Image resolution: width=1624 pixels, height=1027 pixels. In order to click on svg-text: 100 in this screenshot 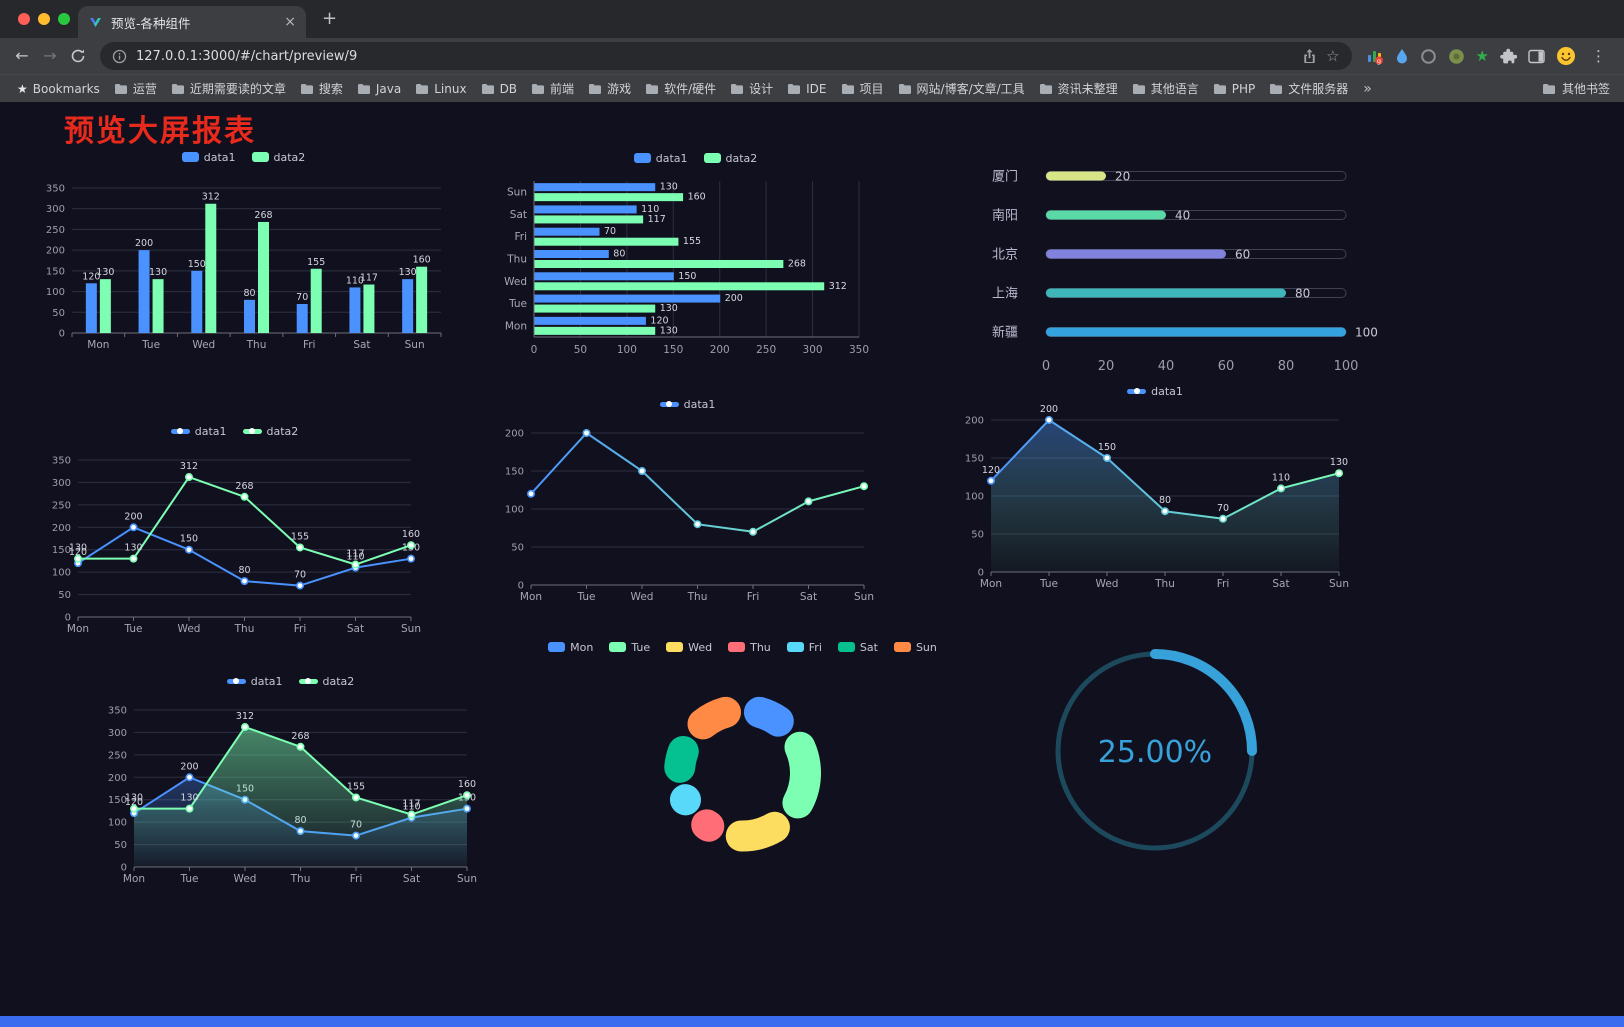, I will do `click(117, 823)`.